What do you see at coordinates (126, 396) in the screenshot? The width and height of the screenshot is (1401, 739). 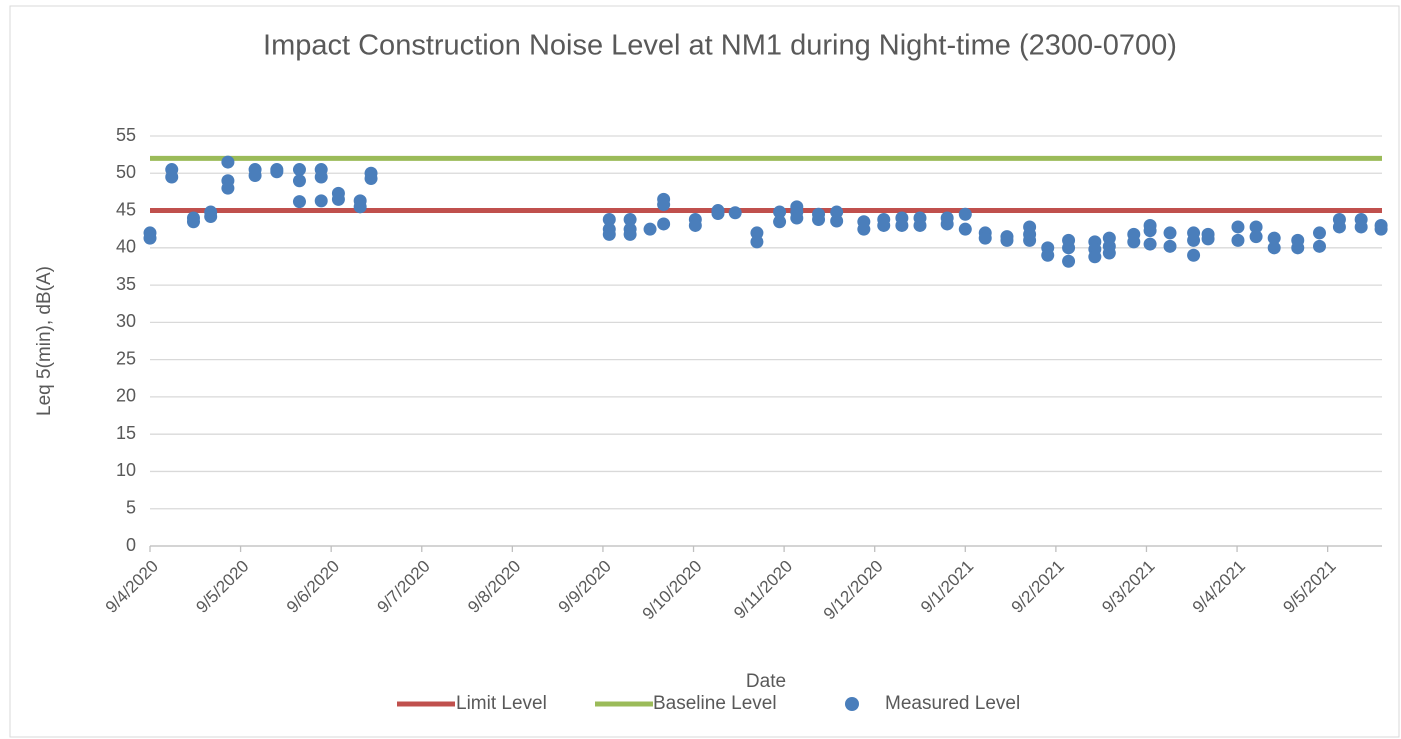 I see `y-tick-label: 20` at bounding box center [126, 396].